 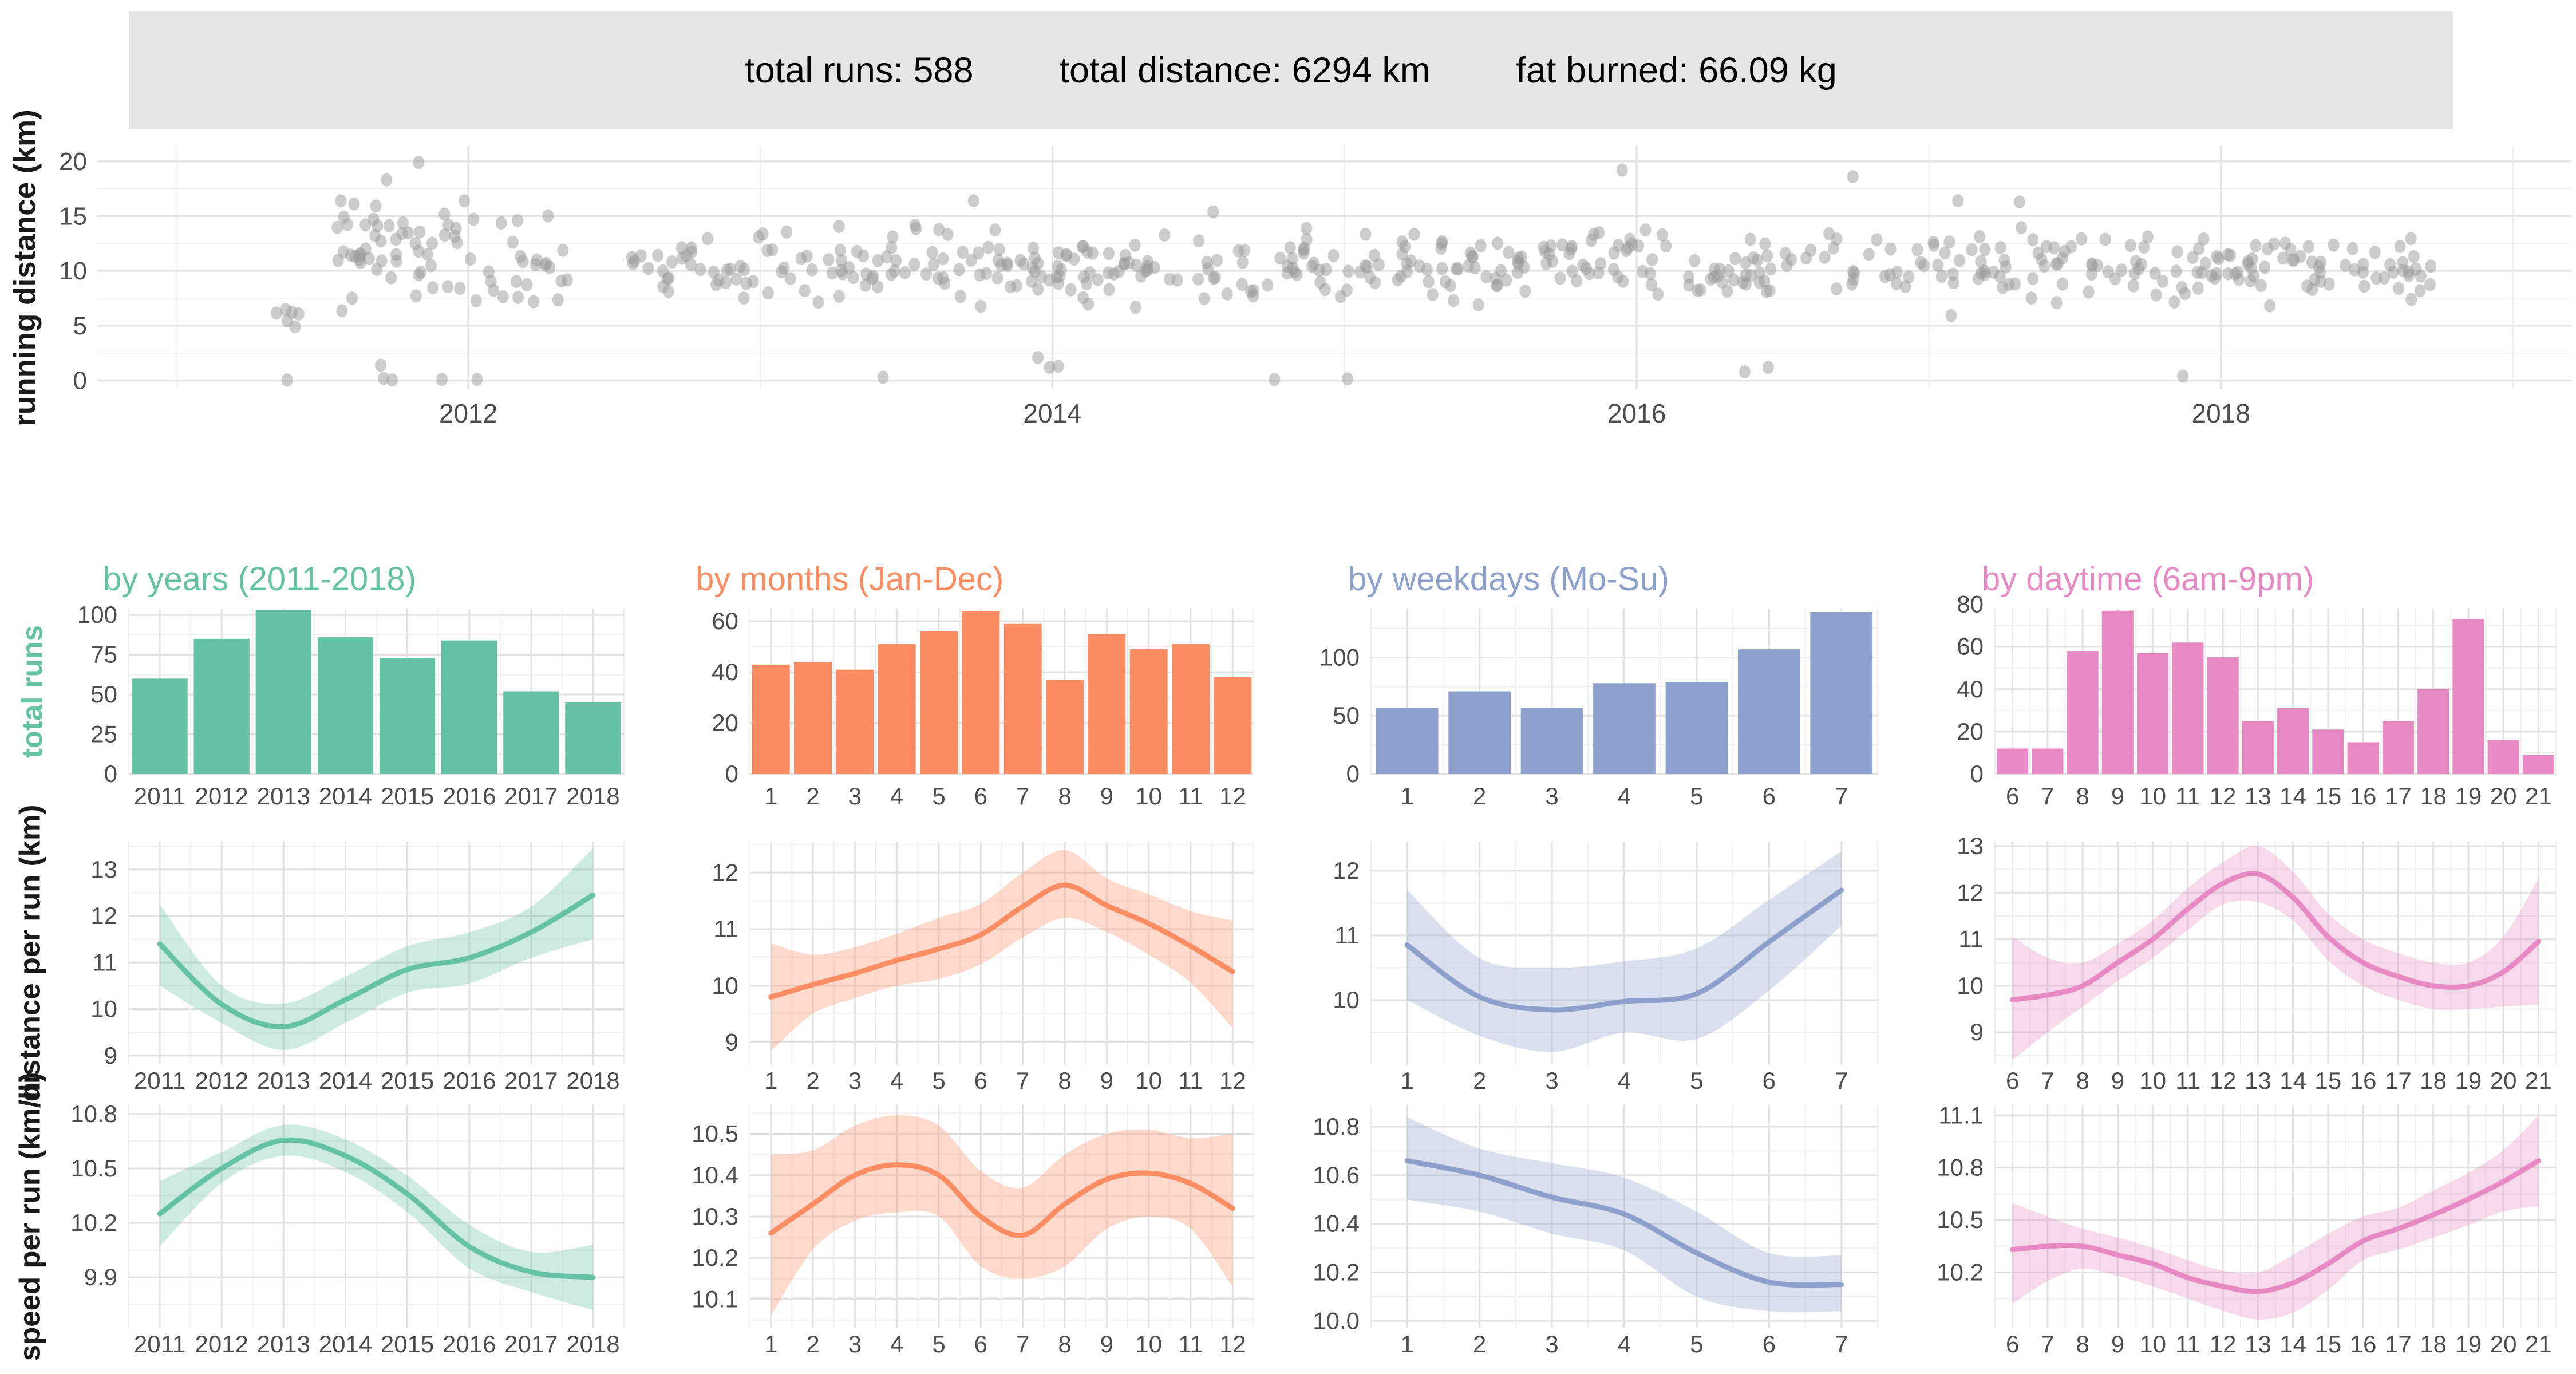 I want to click on svg-text: 9, so click(x=1106, y=1343).